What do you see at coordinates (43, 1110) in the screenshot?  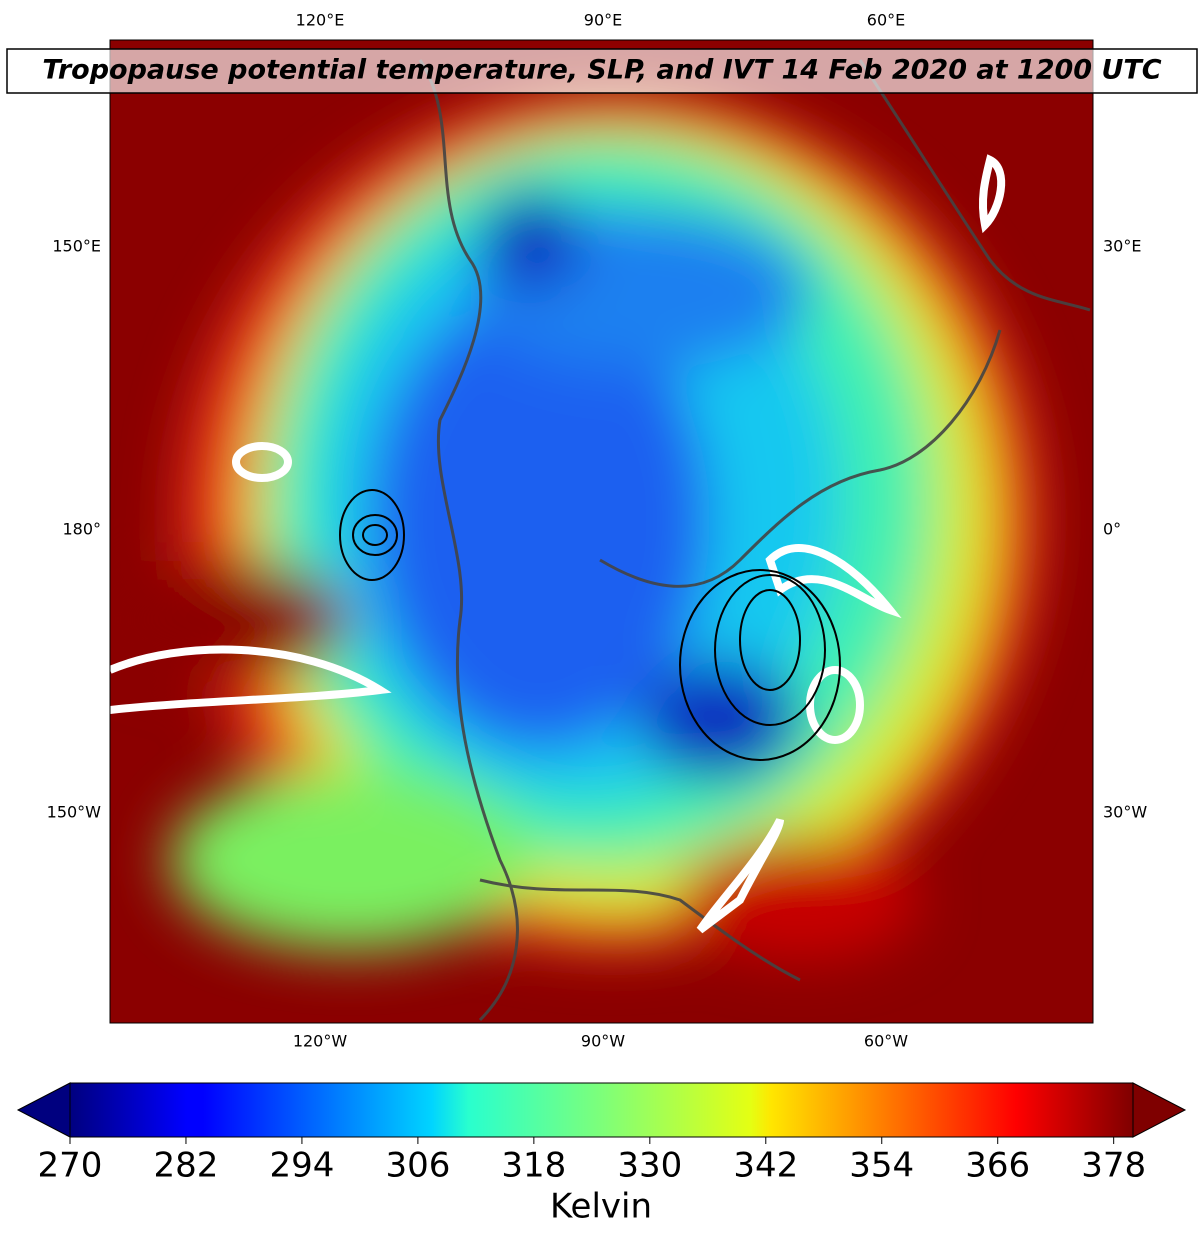 I see `colorbar-extend-low` at bounding box center [43, 1110].